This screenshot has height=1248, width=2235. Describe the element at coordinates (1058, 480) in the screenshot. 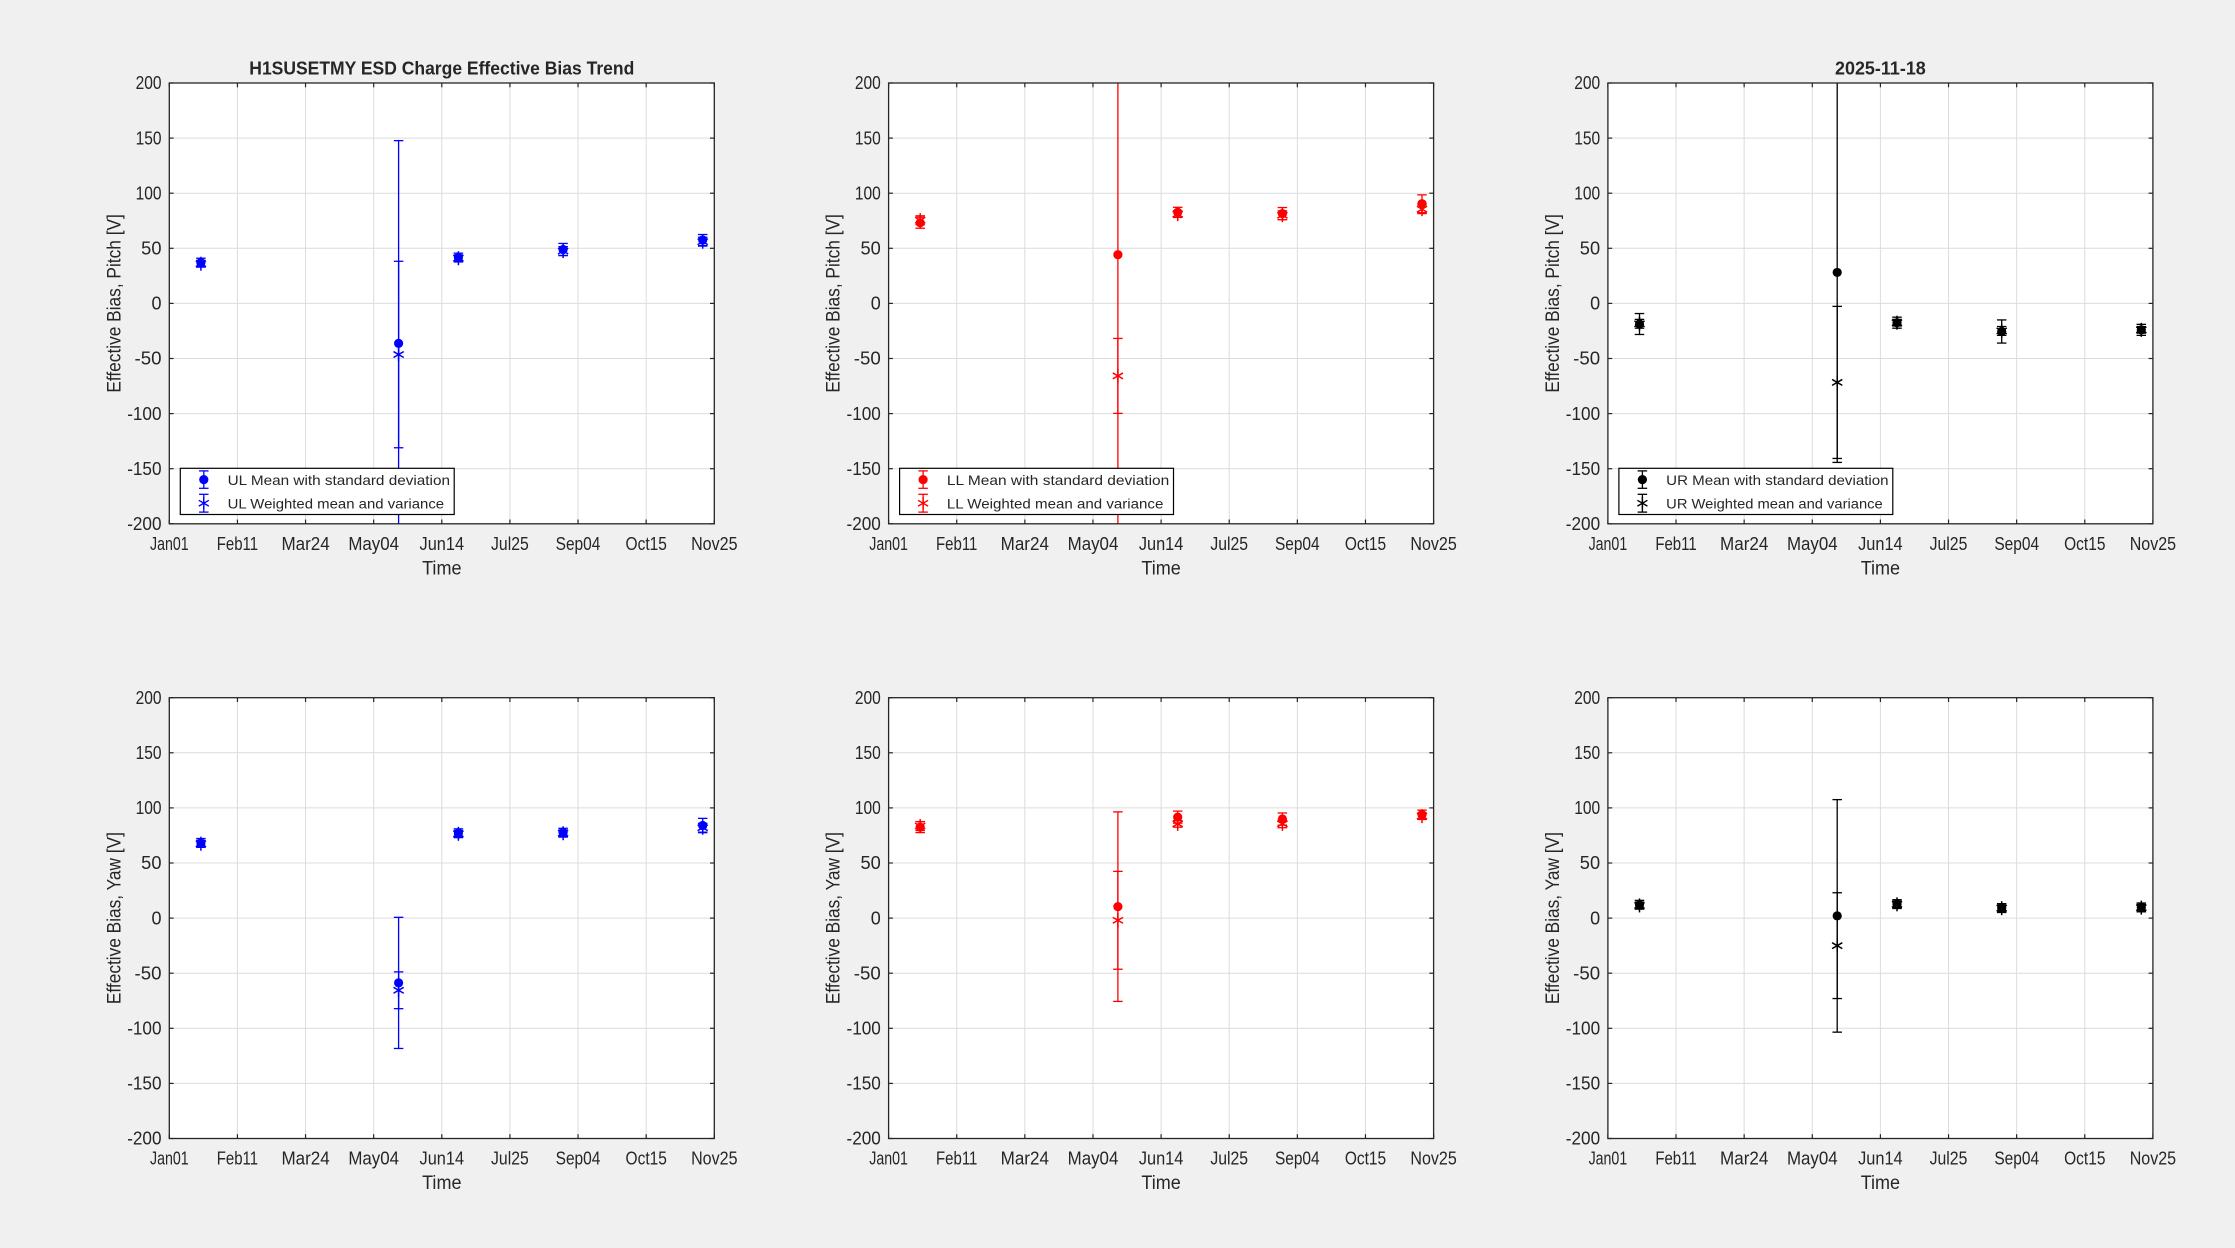

I see `svg-text:LL Mean with standard deviatio: LL Mean with standard deviation` at that location.